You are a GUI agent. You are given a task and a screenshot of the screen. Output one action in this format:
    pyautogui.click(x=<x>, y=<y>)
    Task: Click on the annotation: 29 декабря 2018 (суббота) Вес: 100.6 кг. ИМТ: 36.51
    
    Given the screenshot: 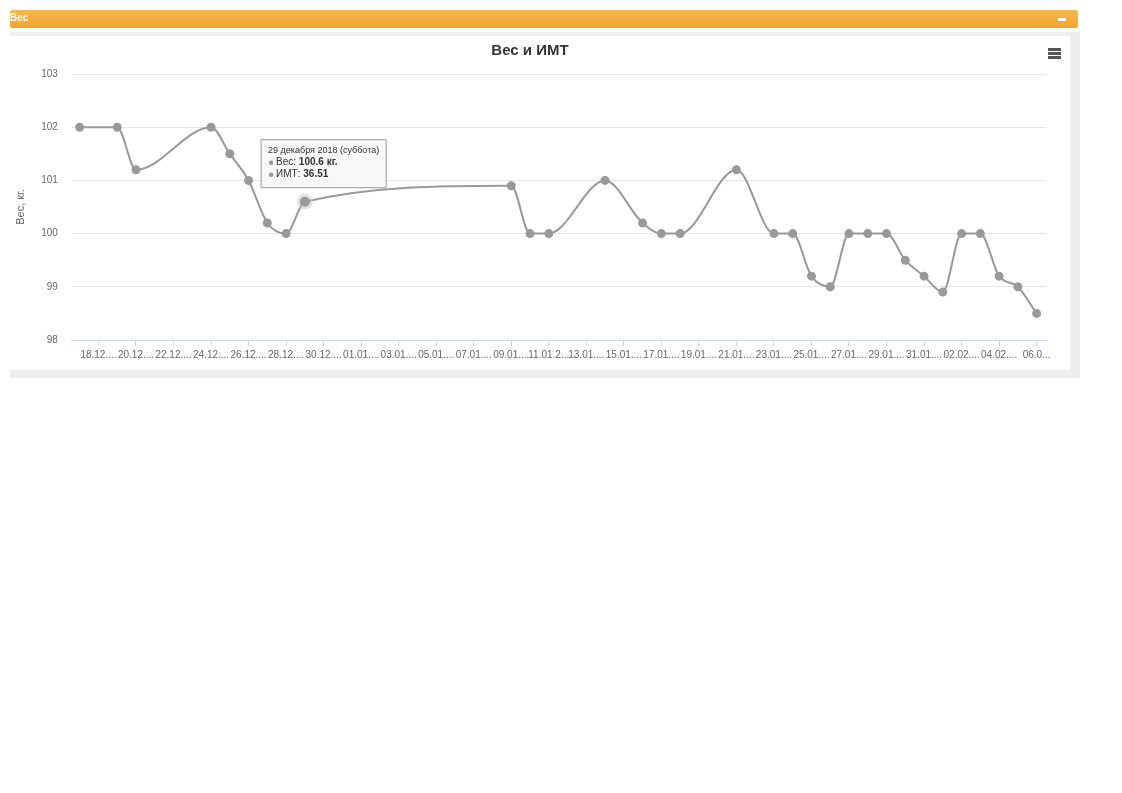 What is the action you would take?
    pyautogui.click(x=324, y=162)
    